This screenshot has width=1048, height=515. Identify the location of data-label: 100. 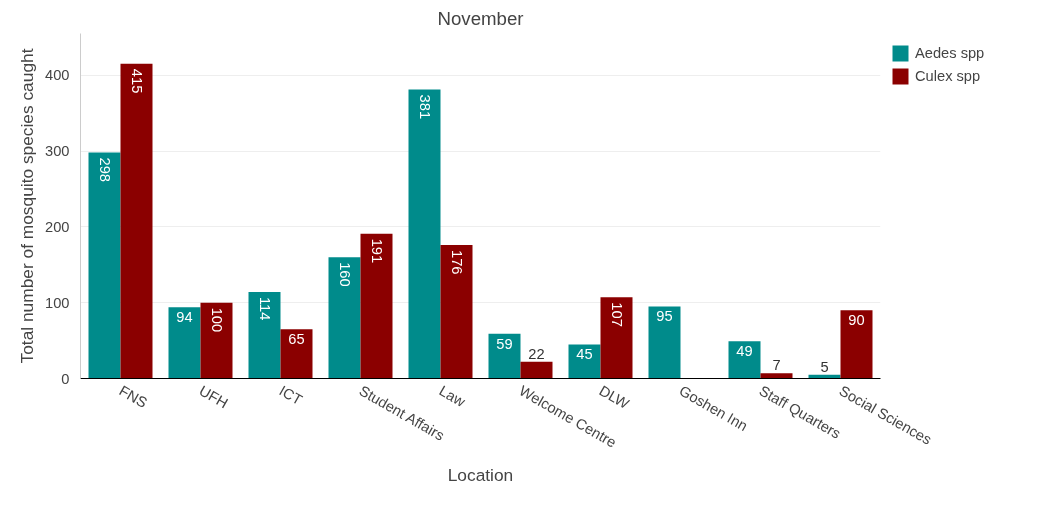
(216, 320).